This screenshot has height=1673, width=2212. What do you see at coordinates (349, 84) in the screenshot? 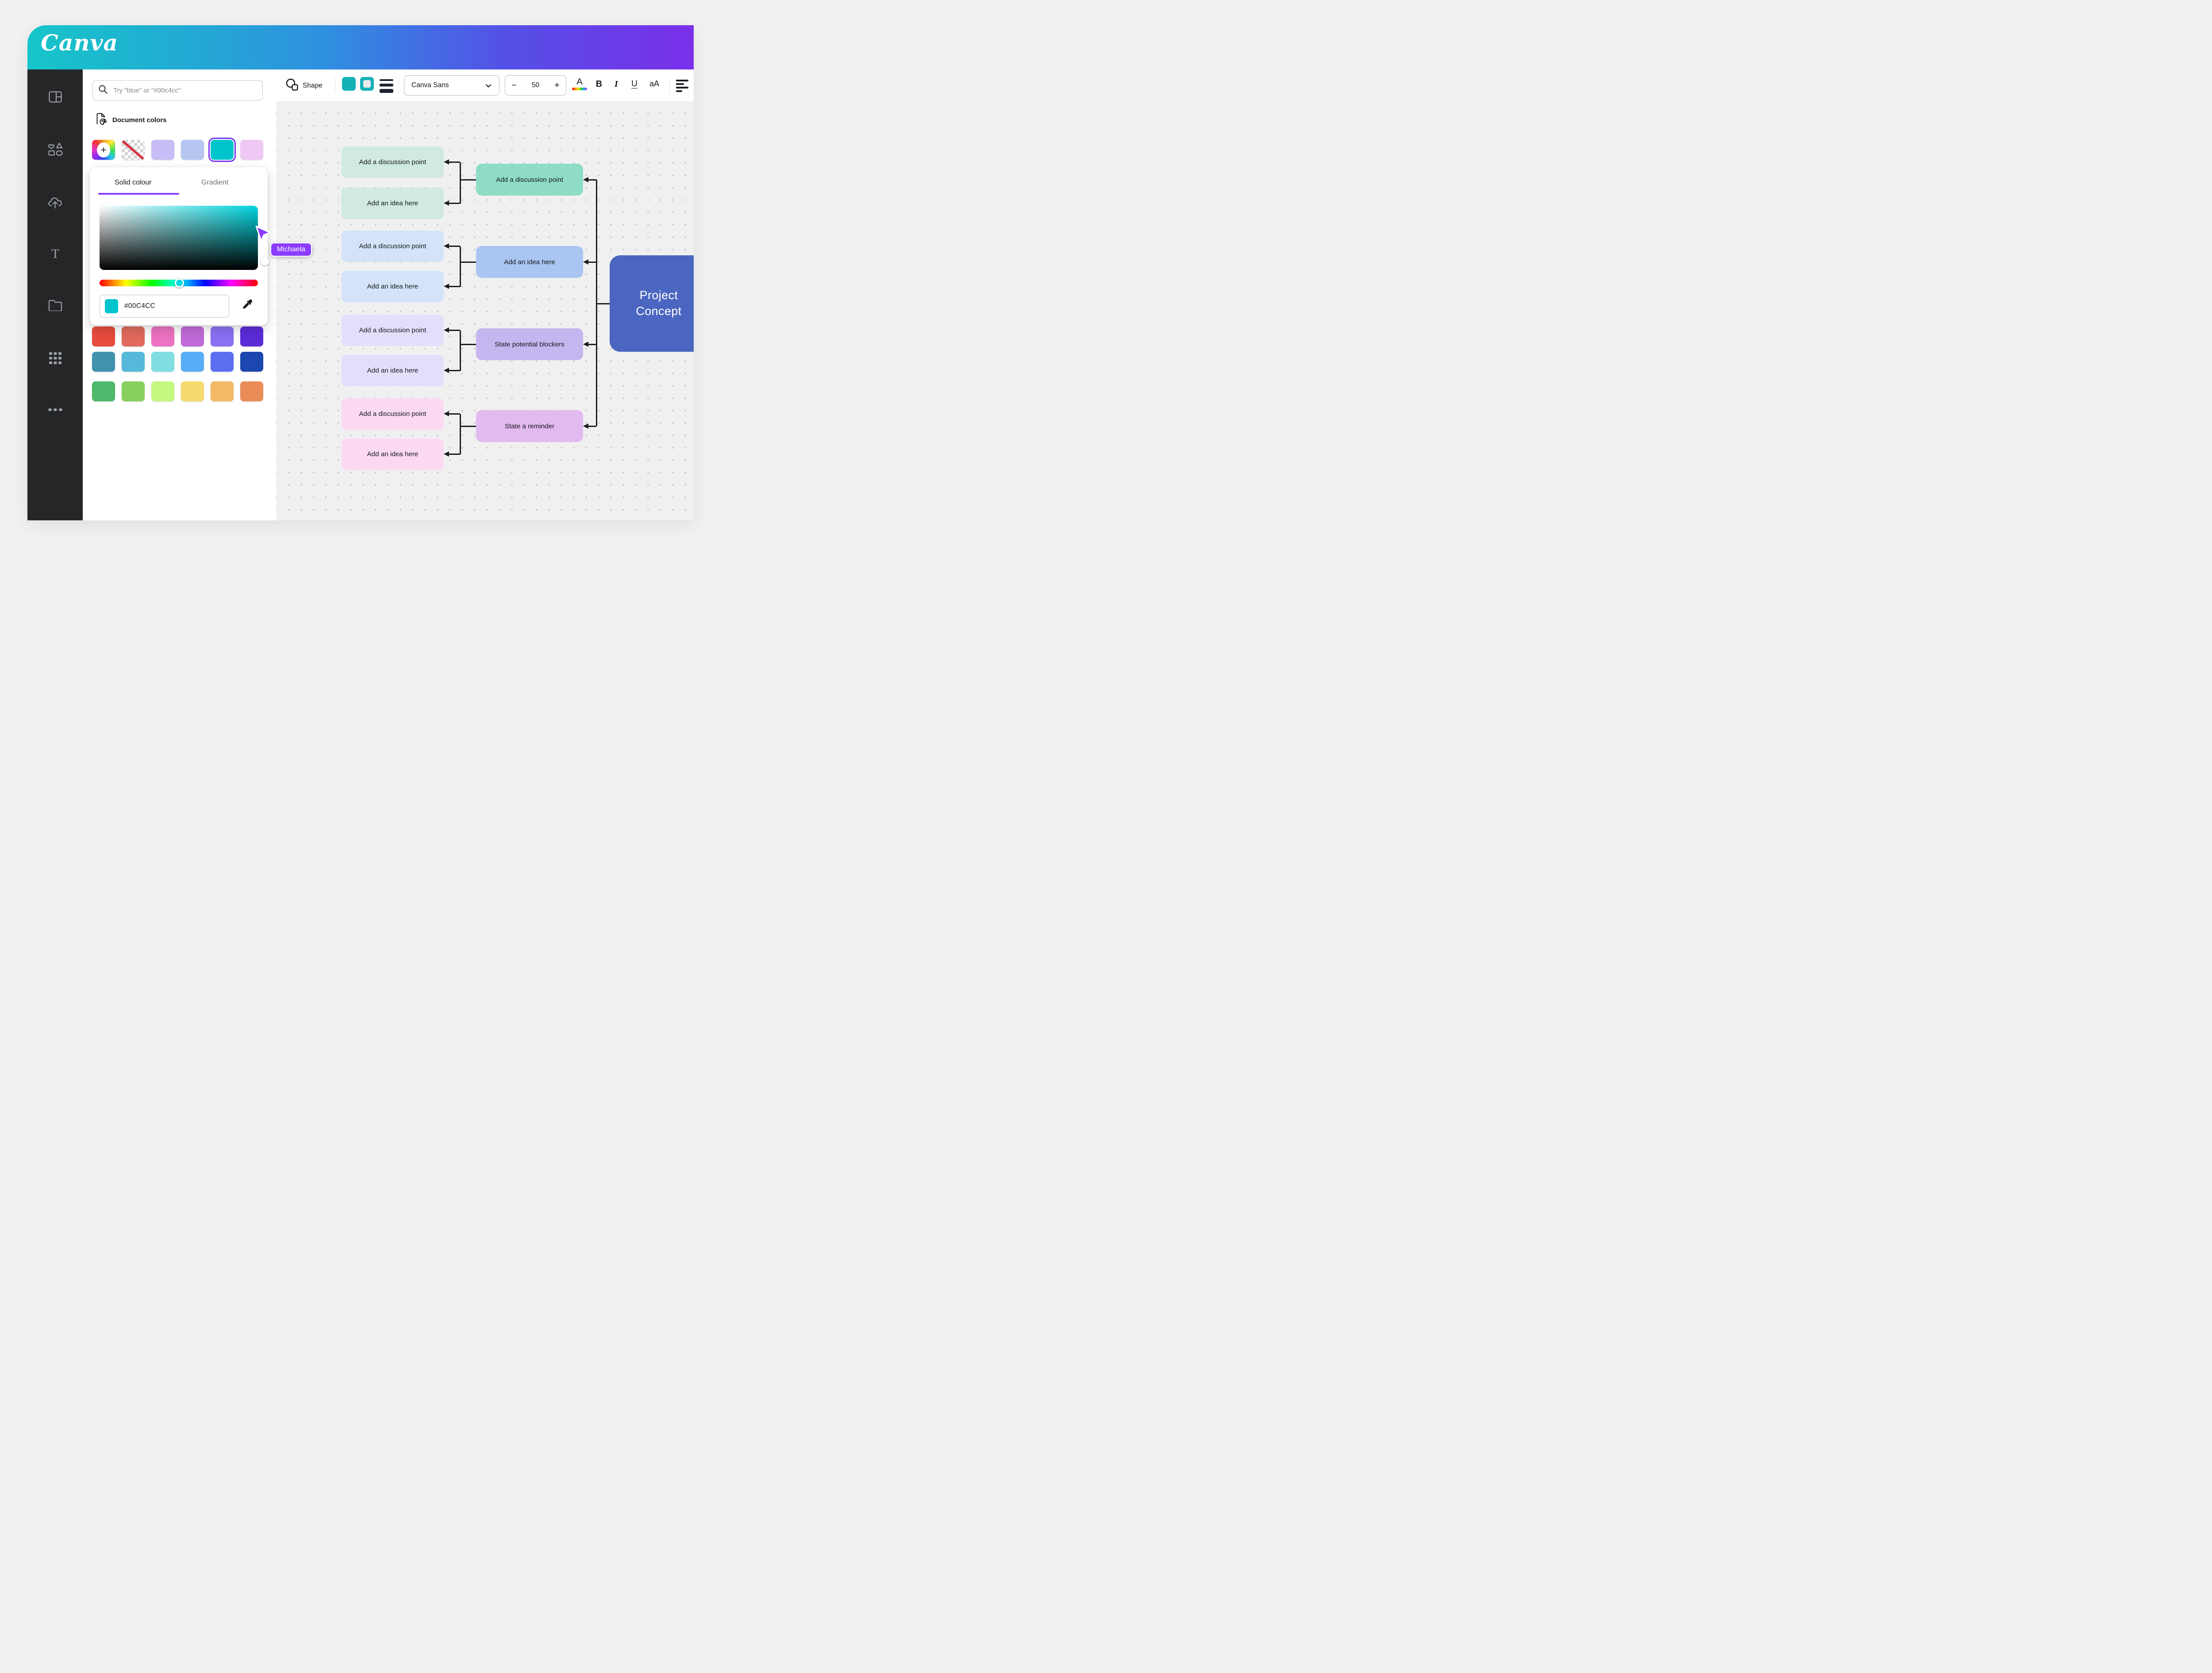
I see `fill-color-chip` at bounding box center [349, 84].